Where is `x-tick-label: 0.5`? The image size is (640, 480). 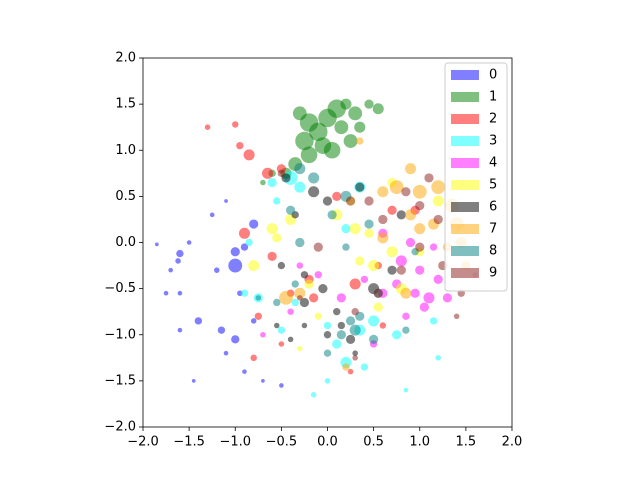 x-tick-label: 0.5 is located at coordinates (373, 442).